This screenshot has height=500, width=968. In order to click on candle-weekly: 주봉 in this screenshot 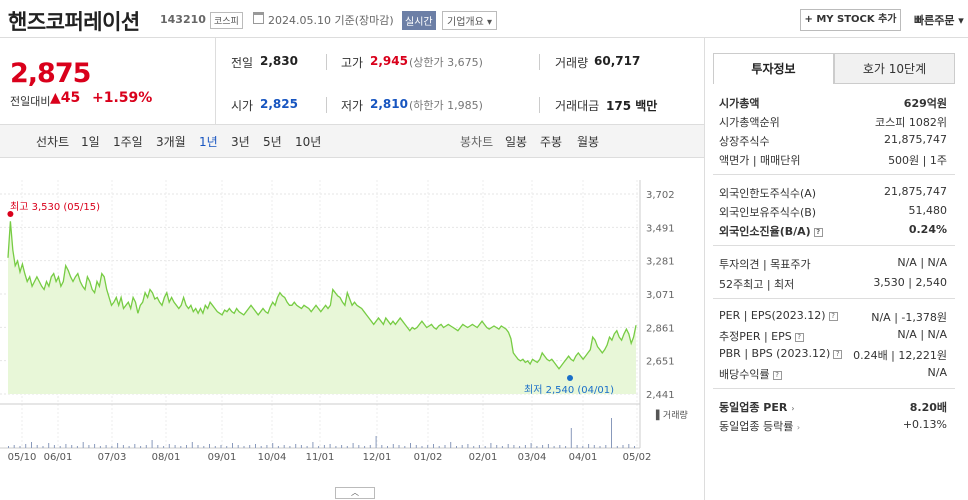, I will do `click(551, 142)`.